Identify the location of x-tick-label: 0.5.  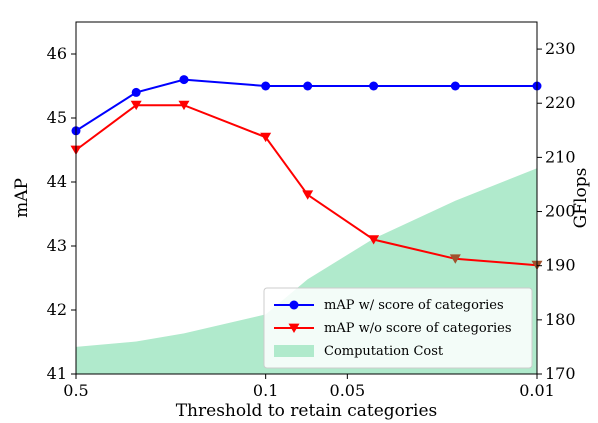
(75, 390).